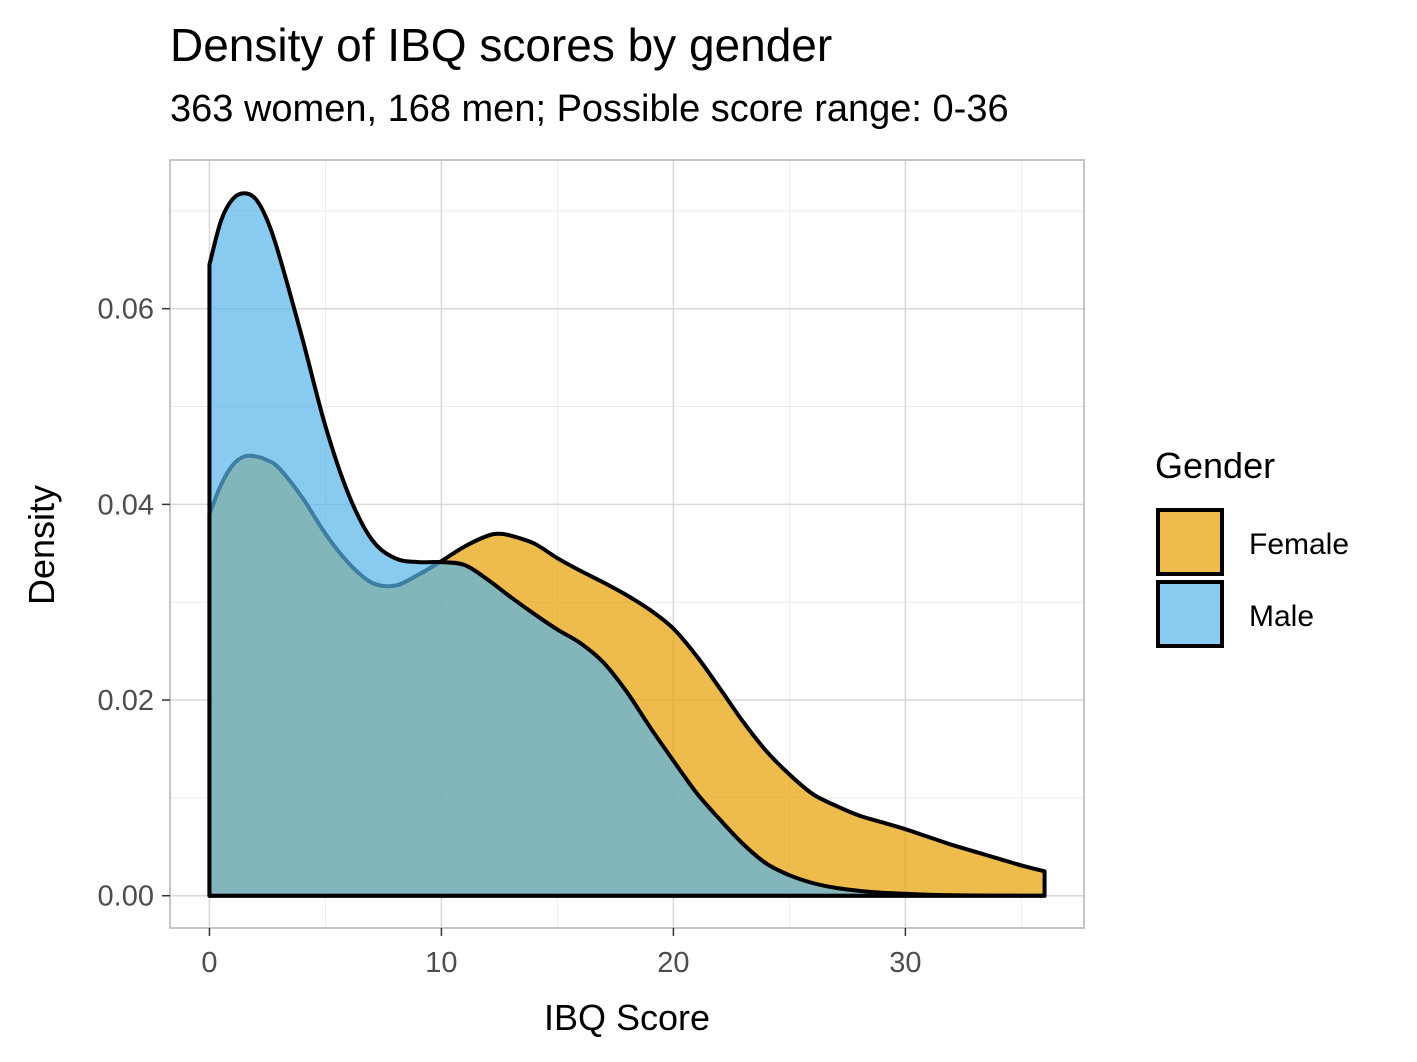 The image size is (1417, 1062). I want to click on legend-item-male: Male, so click(1235, 614).